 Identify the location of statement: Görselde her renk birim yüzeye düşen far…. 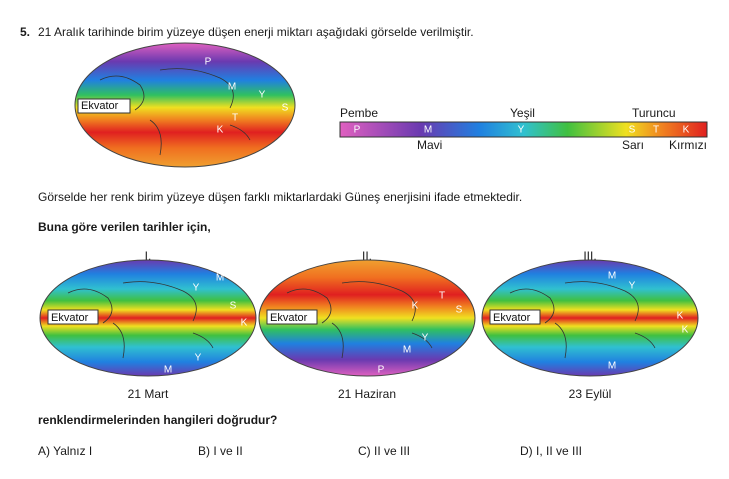
(280, 197).